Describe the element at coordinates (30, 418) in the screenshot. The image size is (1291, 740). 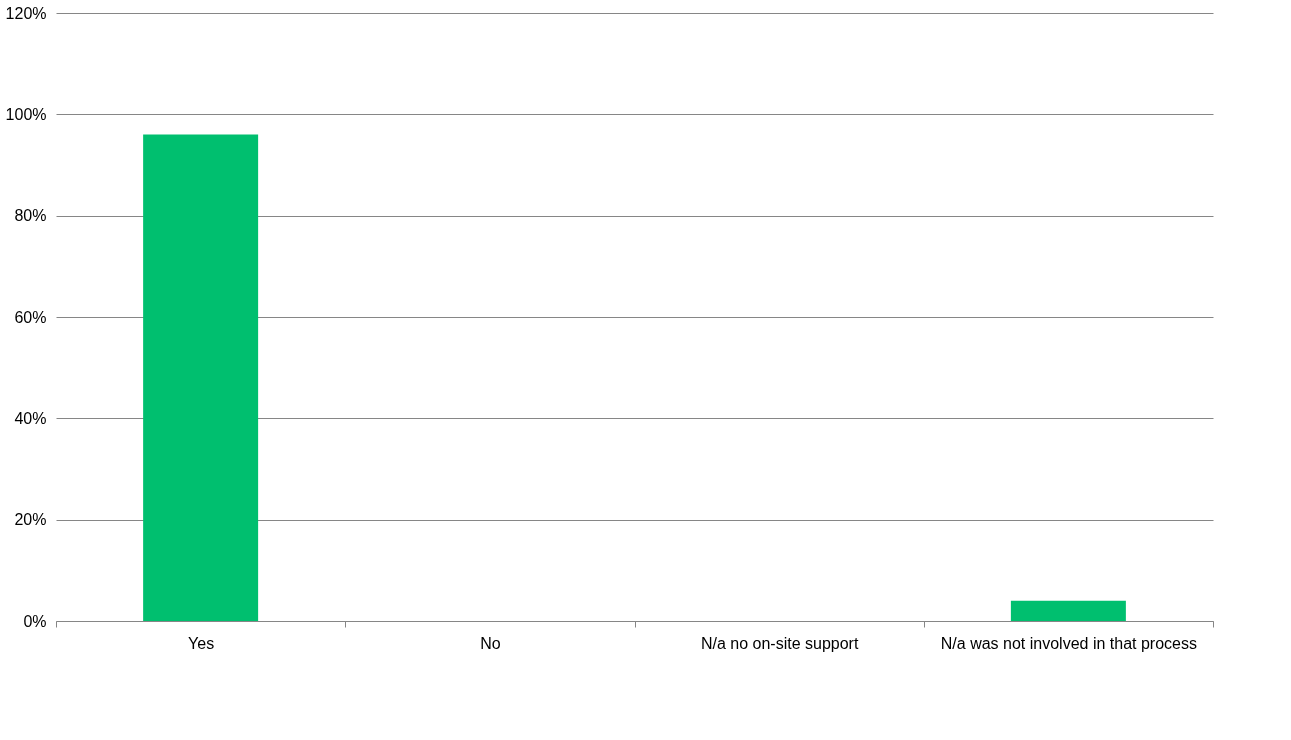
I see `y-tick-label: 40%` at that location.